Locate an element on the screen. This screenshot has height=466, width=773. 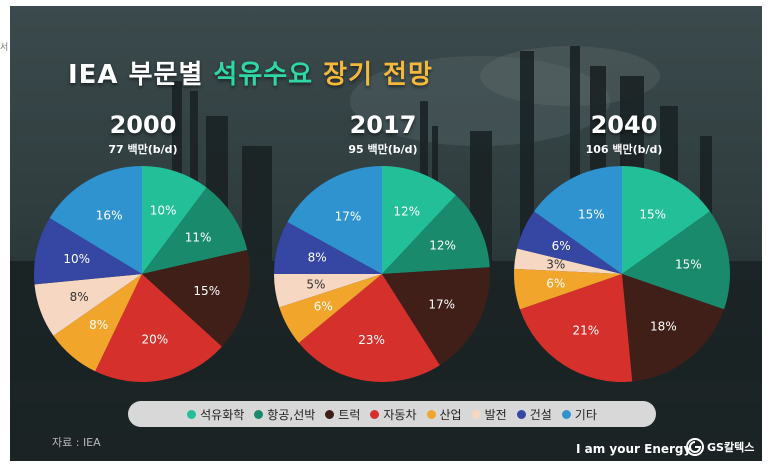
pie-label-2017-1: 12% is located at coordinates (442, 245).